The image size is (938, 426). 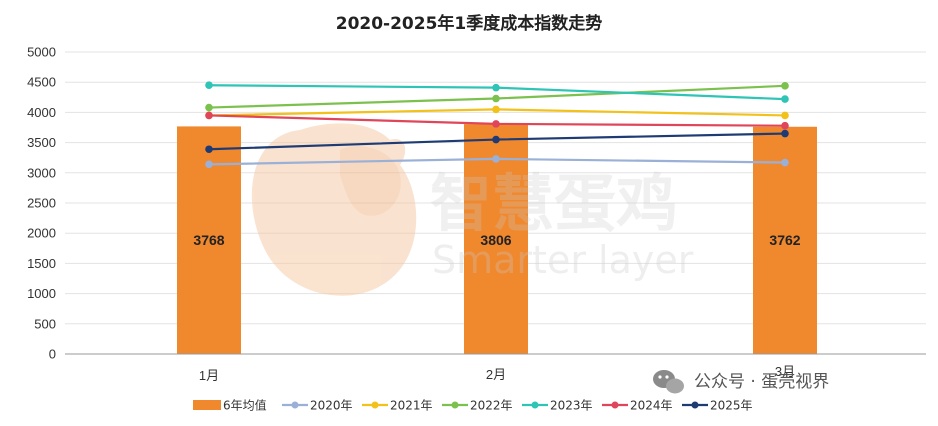 What do you see at coordinates (208, 240) in the screenshot?
I see `bar-data-label: 3768` at bounding box center [208, 240].